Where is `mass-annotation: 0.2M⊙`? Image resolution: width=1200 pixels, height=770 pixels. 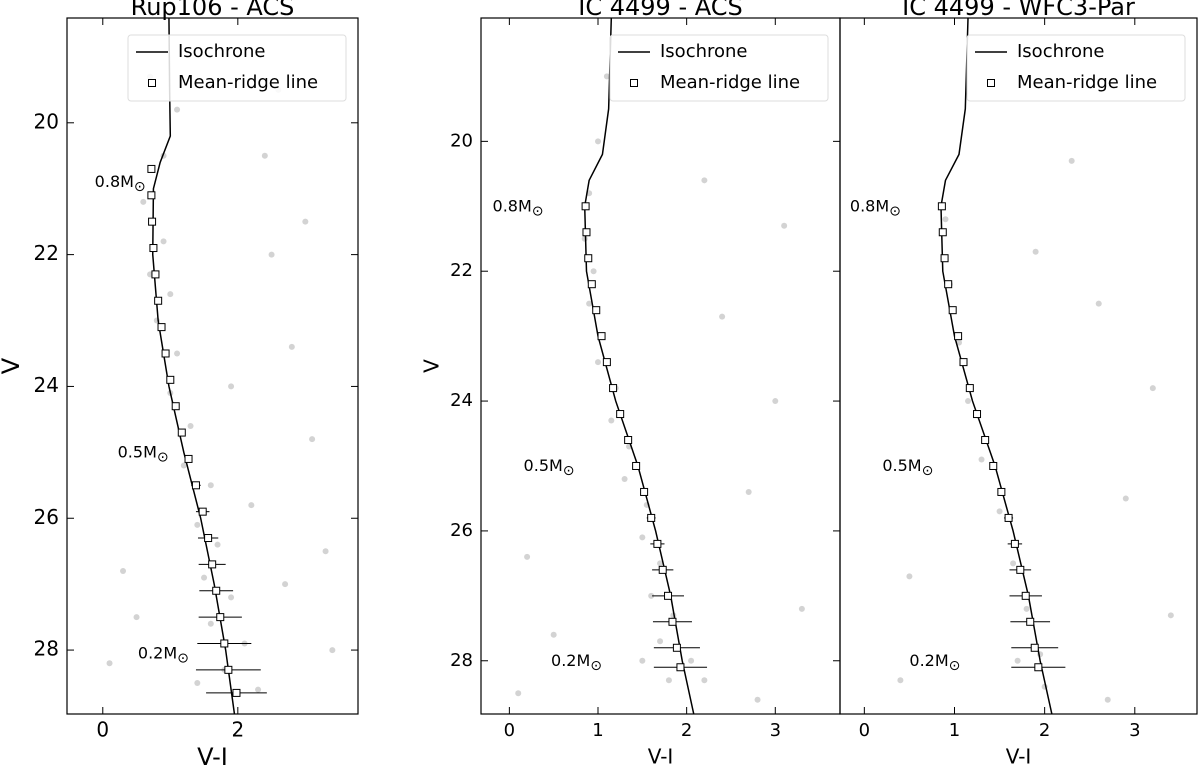 mass-annotation: 0.2M⊙ is located at coordinates (934, 662).